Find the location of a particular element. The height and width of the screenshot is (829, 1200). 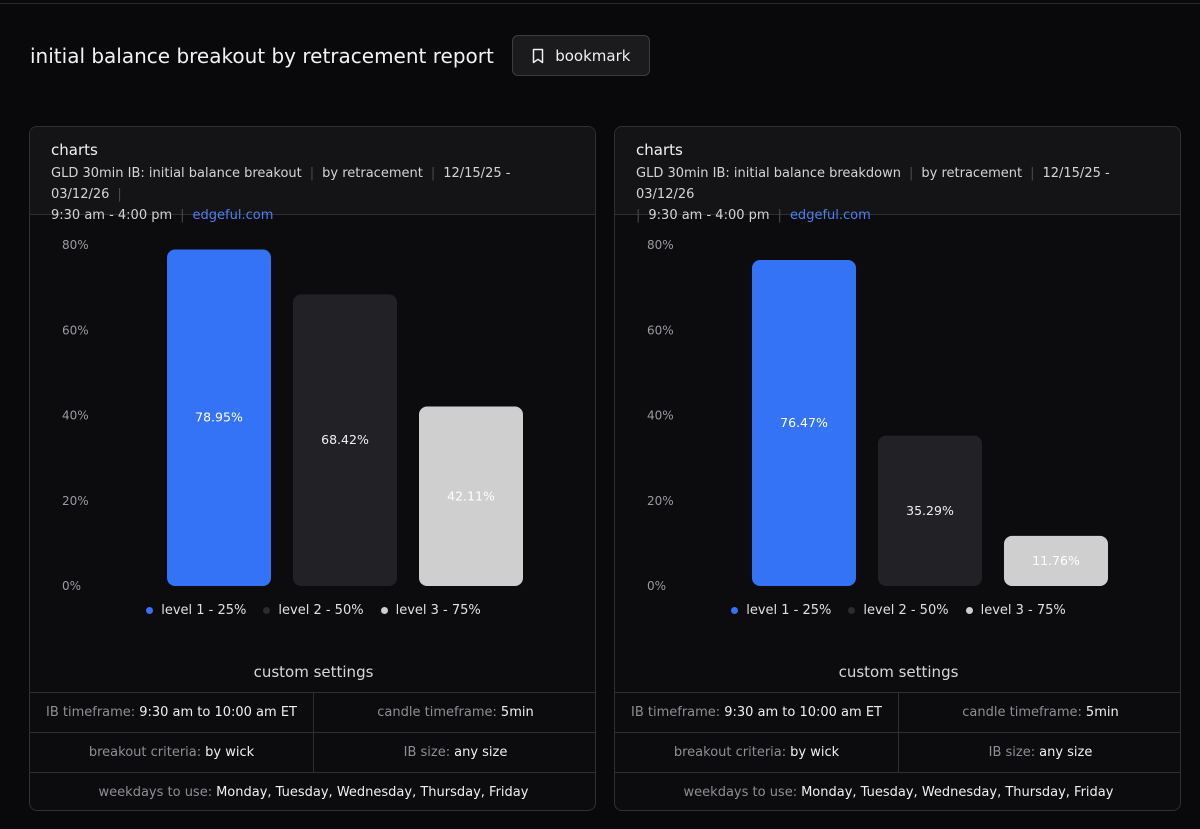

setting-label: breakout criteria: is located at coordinates (730, 752).